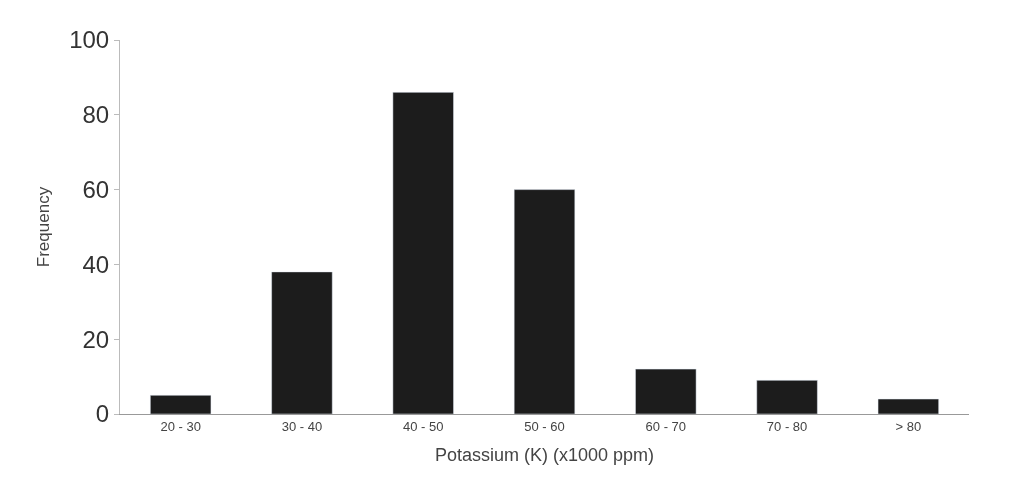 This screenshot has width=1029, height=494. I want to click on x-tick-label: 50 - 60, so click(544, 426).